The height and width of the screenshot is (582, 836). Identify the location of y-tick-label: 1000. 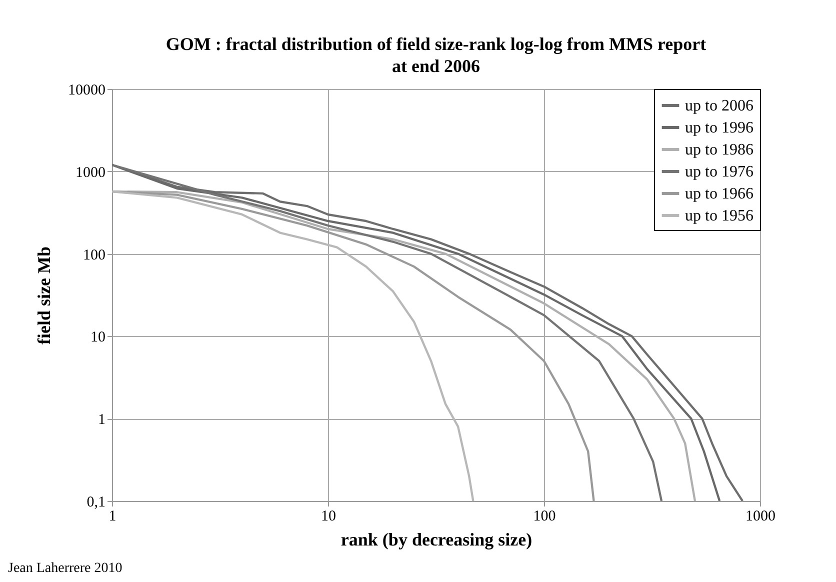
(91, 172).